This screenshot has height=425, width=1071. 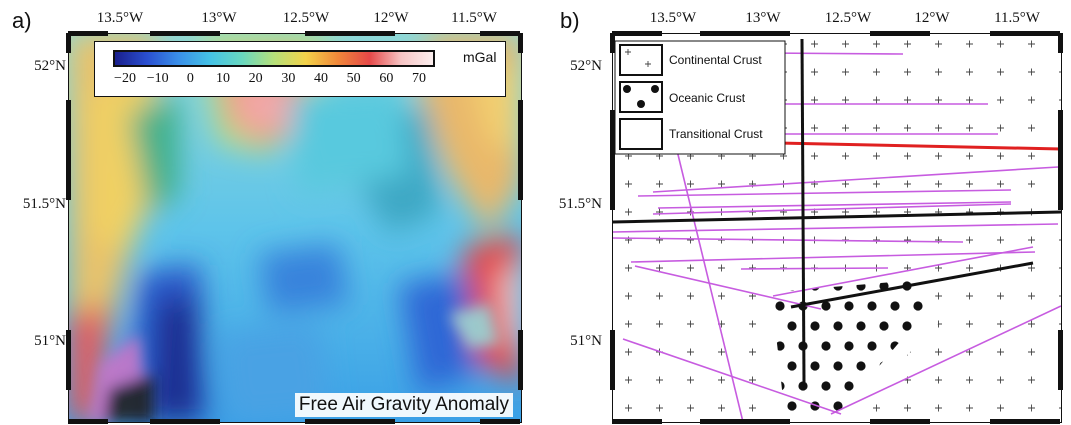 What do you see at coordinates (157, 78) in the screenshot?
I see `colorbar-tick-label: −10` at bounding box center [157, 78].